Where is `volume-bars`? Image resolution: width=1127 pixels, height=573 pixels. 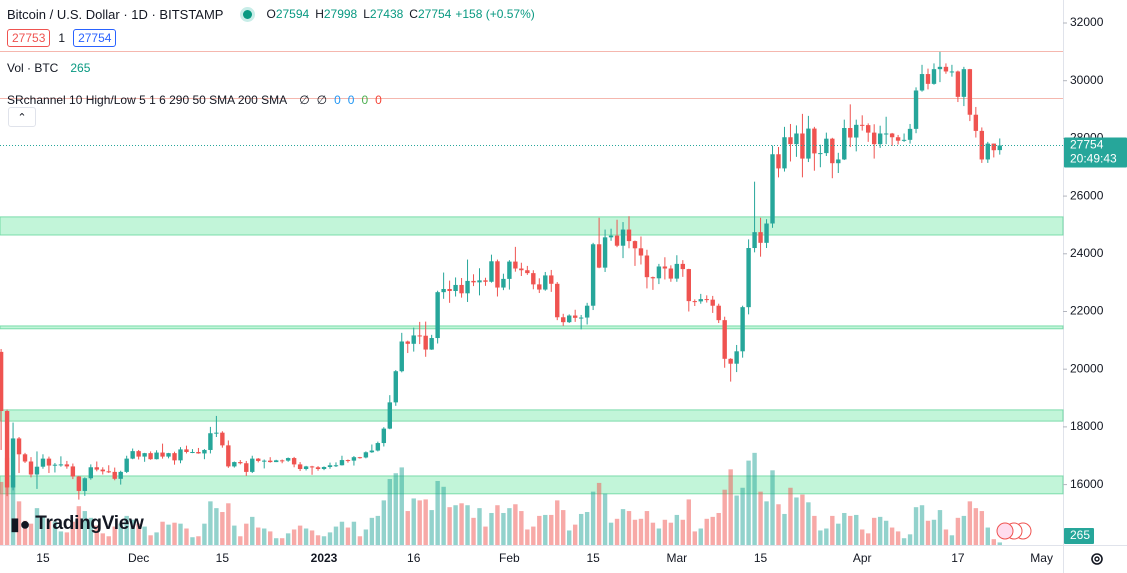
volume-bars is located at coordinates (501, 498).